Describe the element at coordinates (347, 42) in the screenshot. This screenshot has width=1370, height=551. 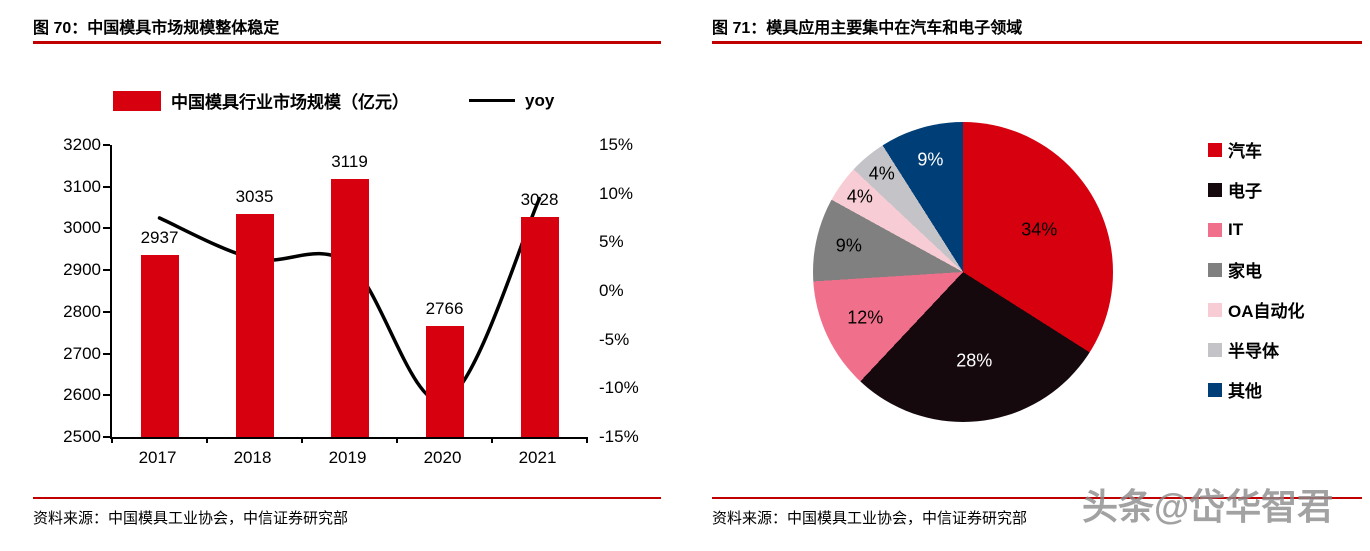
I see `figure-70-title-rule` at that location.